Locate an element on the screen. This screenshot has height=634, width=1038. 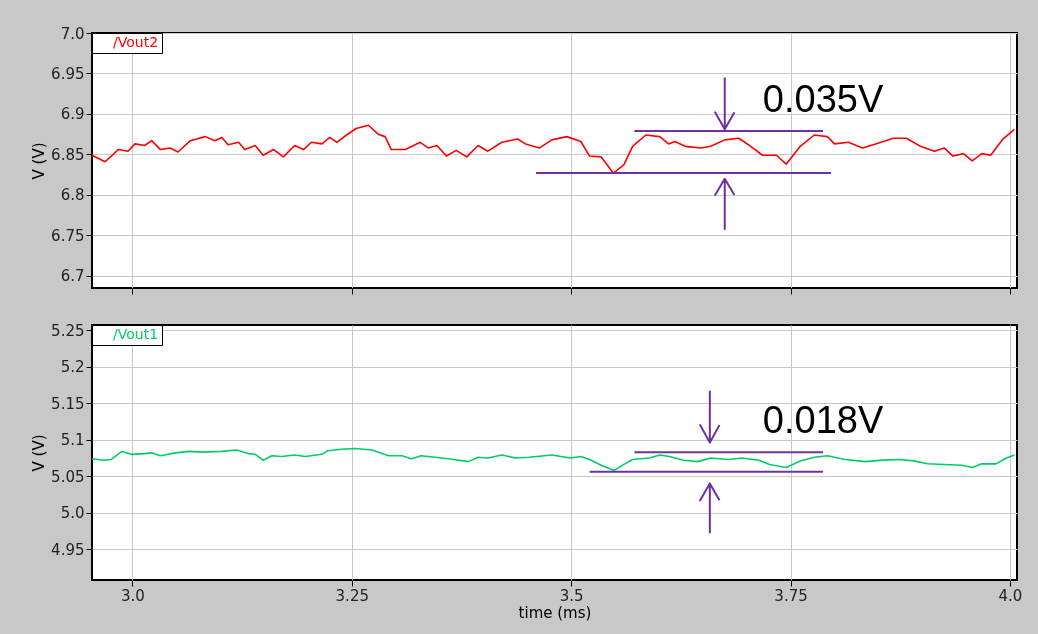
y-tick-label: 6.9 is located at coordinates (72, 114).